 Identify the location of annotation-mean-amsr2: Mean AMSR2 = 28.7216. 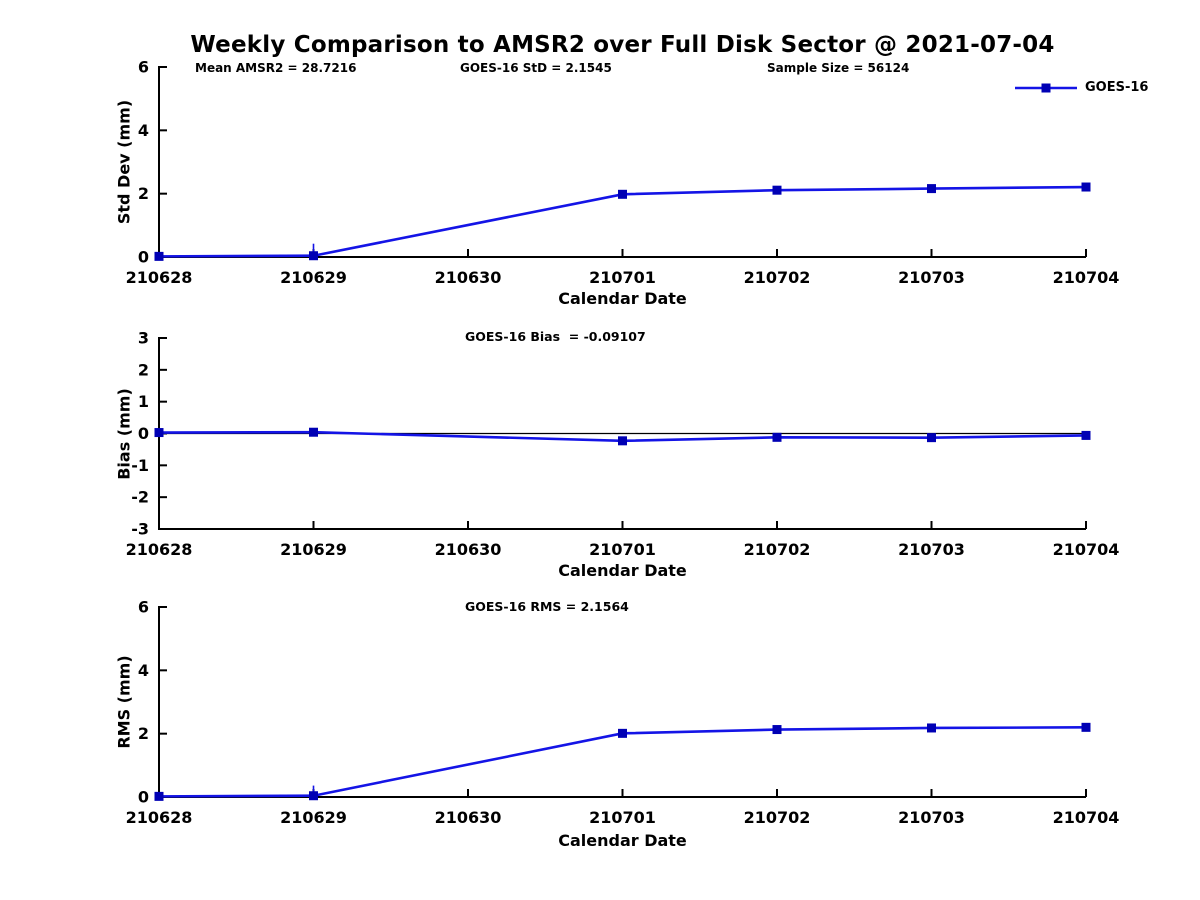
(276, 68).